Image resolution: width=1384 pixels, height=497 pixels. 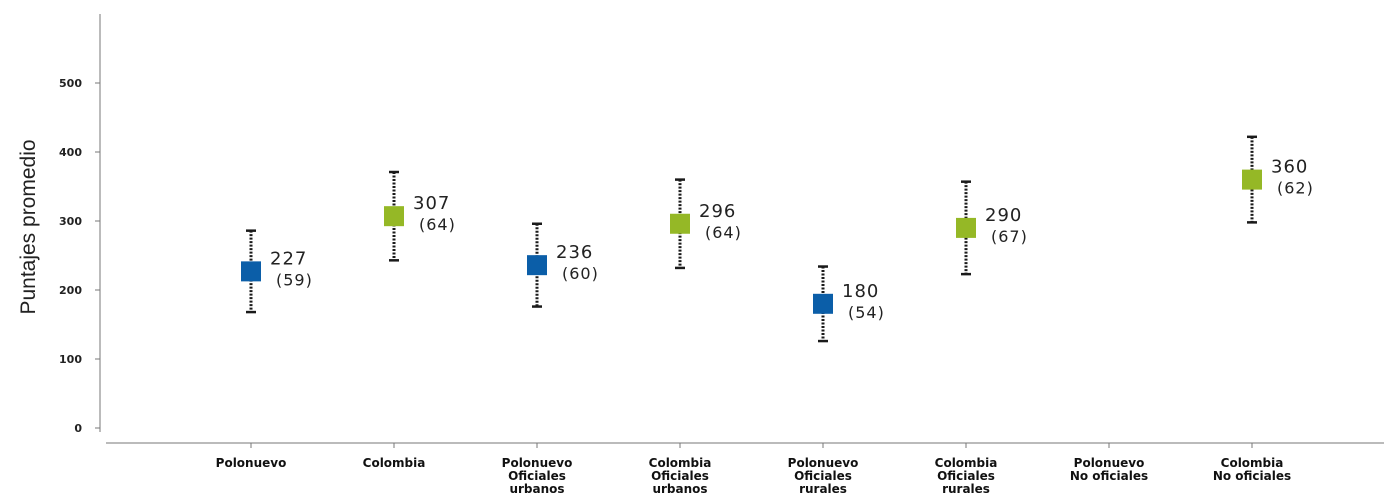 What do you see at coordinates (294, 279) in the screenshot?
I see `sd-value-label: (59)` at bounding box center [294, 279].